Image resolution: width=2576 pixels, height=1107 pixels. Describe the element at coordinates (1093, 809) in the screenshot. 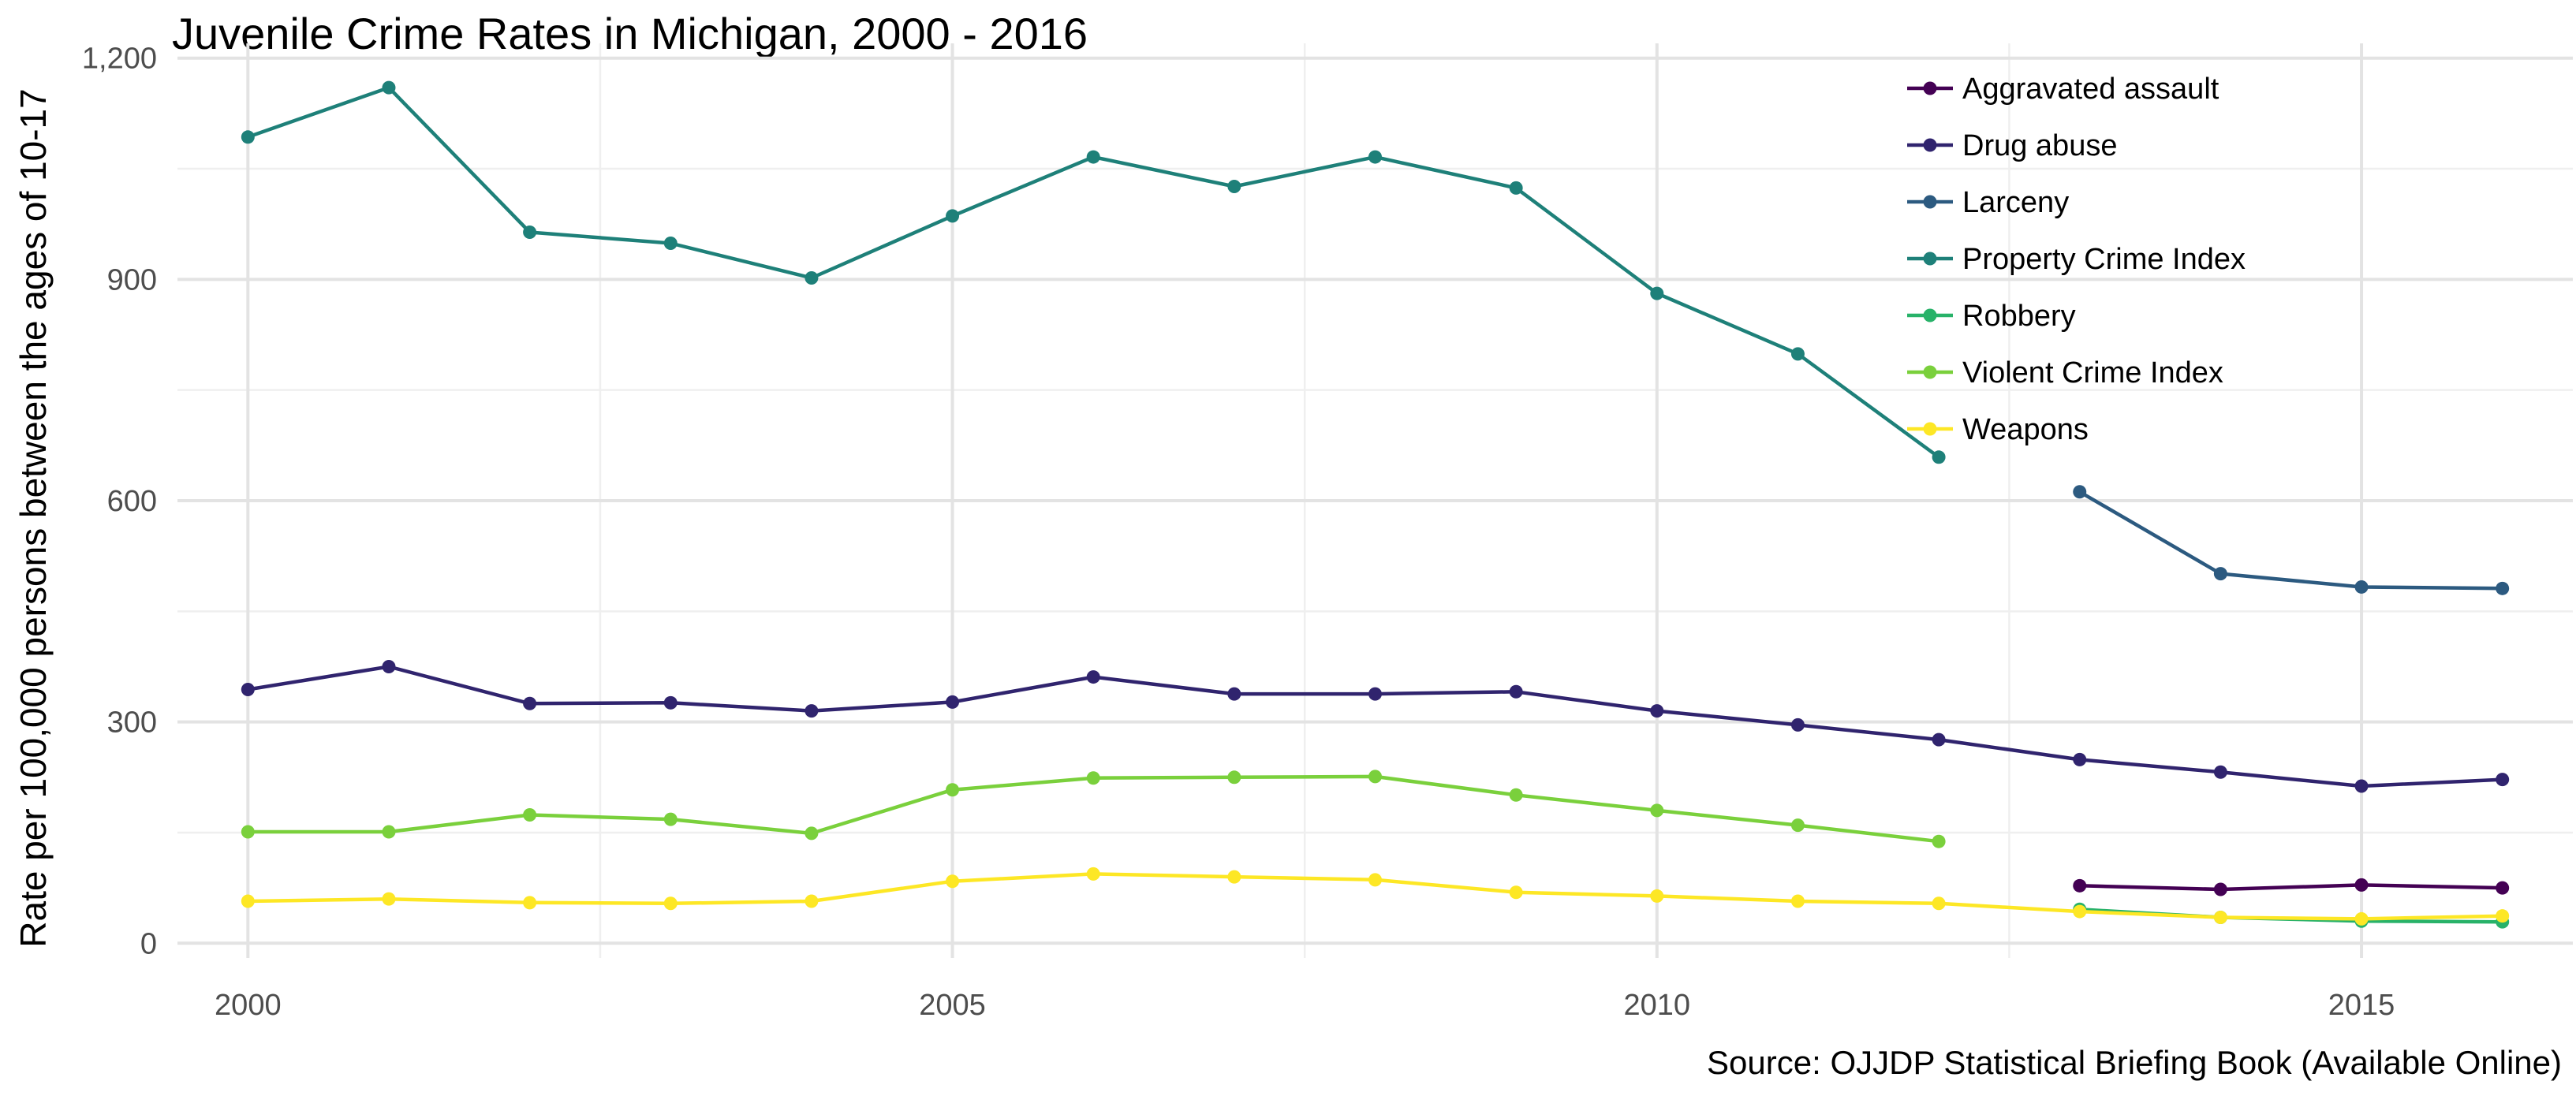

I see `series-violent-crime-index` at that location.